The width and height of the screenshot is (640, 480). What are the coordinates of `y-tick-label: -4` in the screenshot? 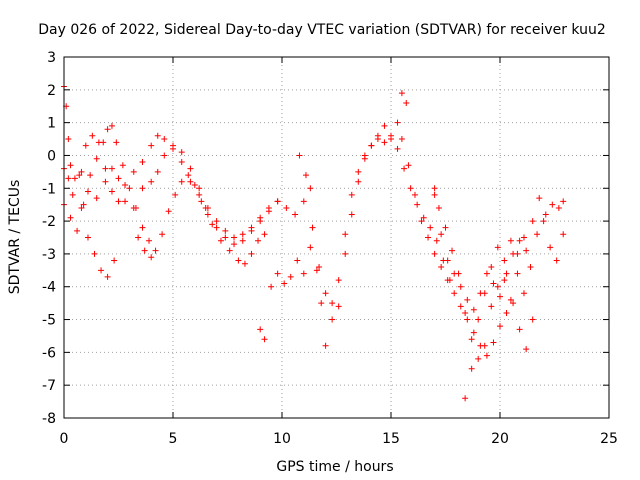 It's located at (49, 288).